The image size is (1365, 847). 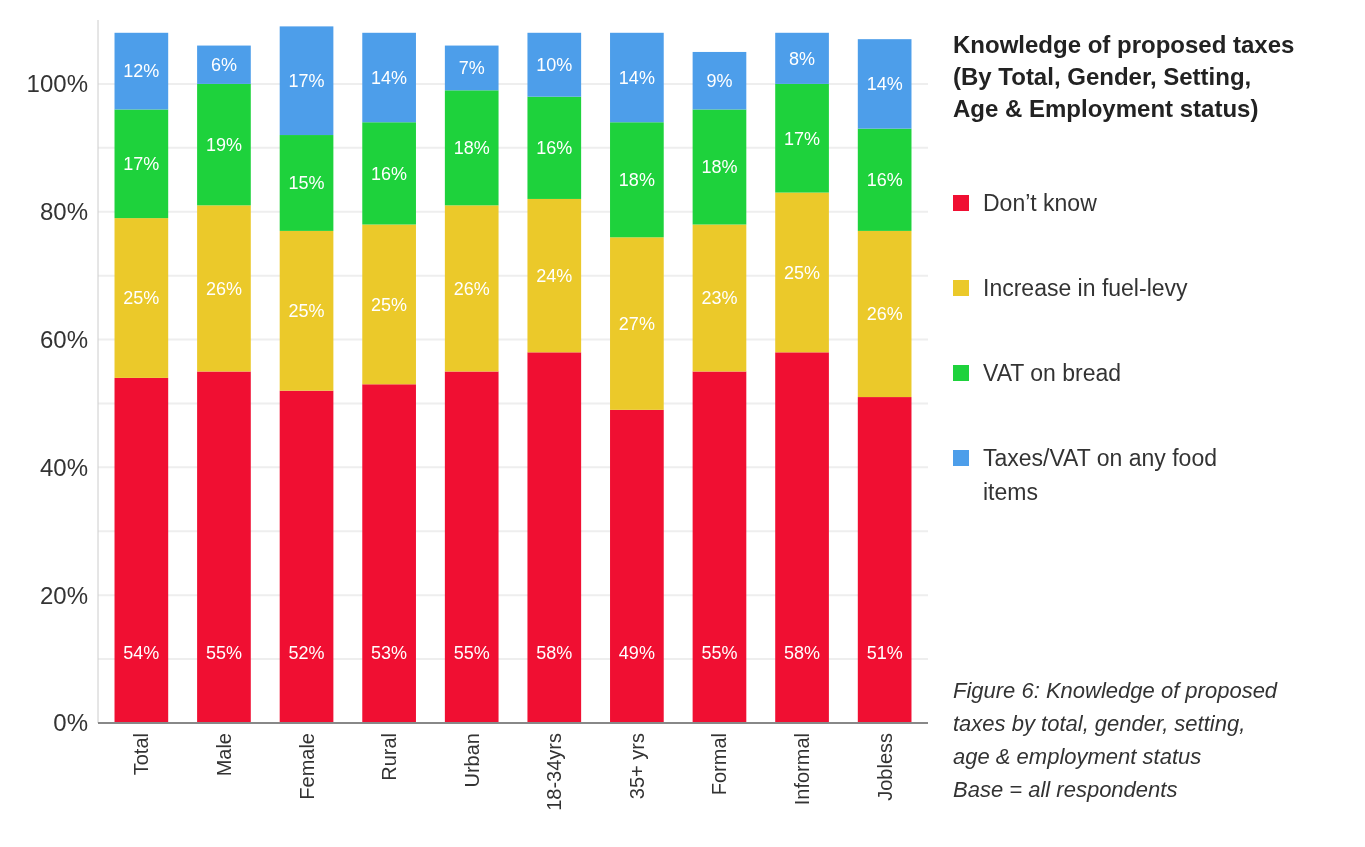 What do you see at coordinates (1115, 723) in the screenshot?
I see `caption: Figure 6: Knowledge of proposed taxes by total, gender, setting, age & employment status` at bounding box center [1115, 723].